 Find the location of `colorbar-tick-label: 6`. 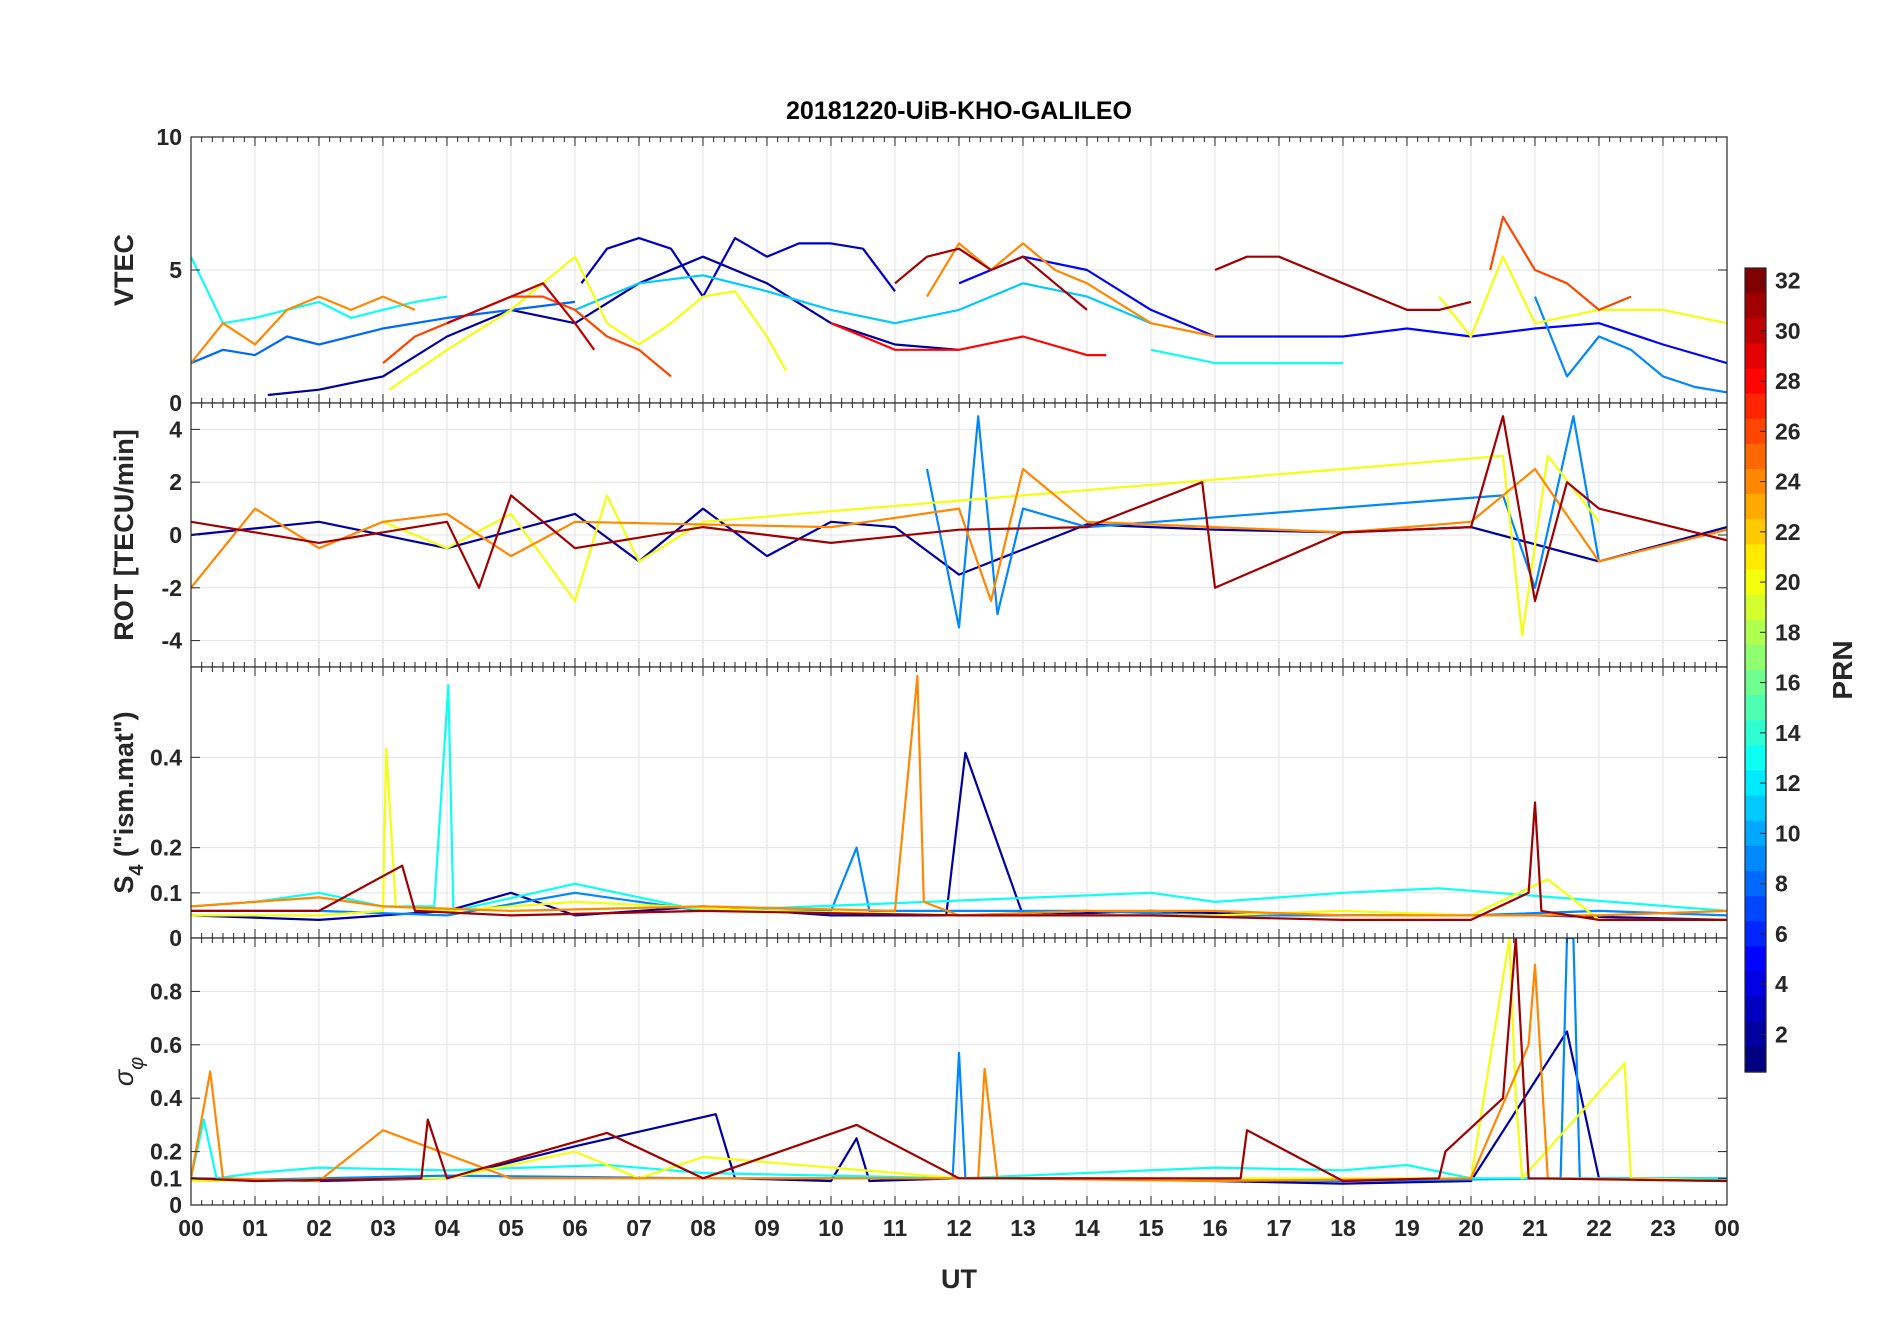

colorbar-tick-label: 6 is located at coordinates (1781, 934).